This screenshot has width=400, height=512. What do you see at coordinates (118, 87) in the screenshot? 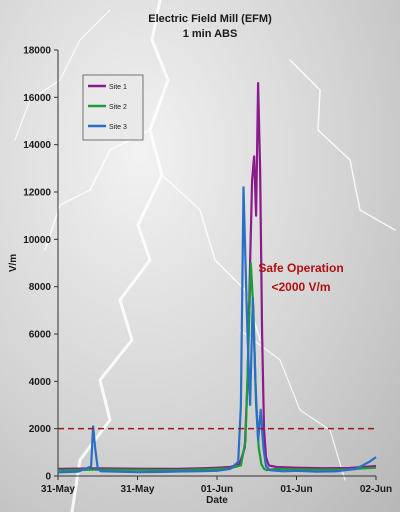
I see `legend-label-site-1: Site 1` at bounding box center [118, 87].